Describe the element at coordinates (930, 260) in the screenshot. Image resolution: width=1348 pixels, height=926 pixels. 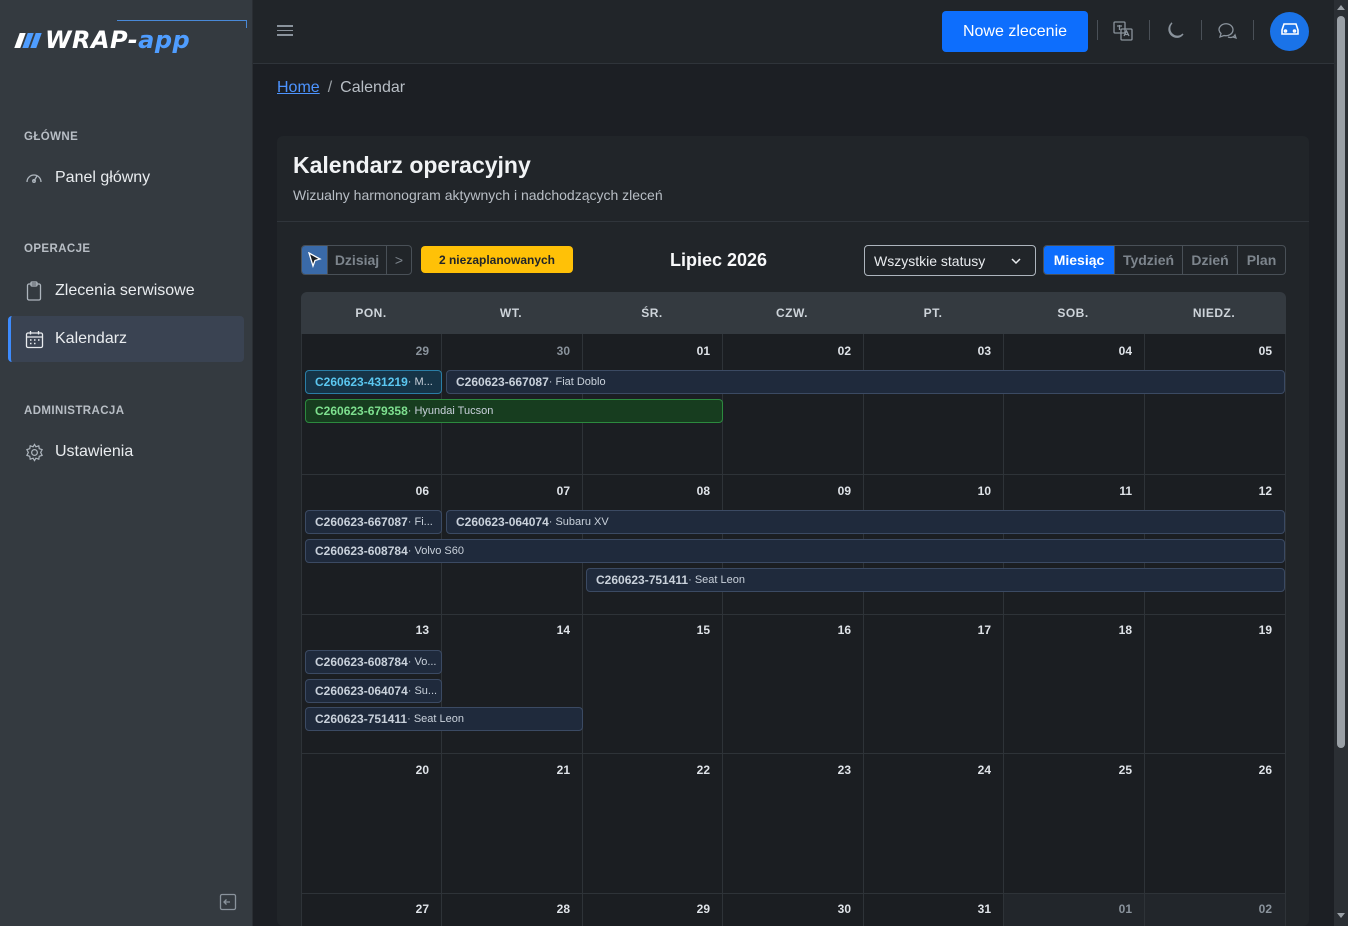
I see `status-filter-value: Wszystkie statusy` at that location.